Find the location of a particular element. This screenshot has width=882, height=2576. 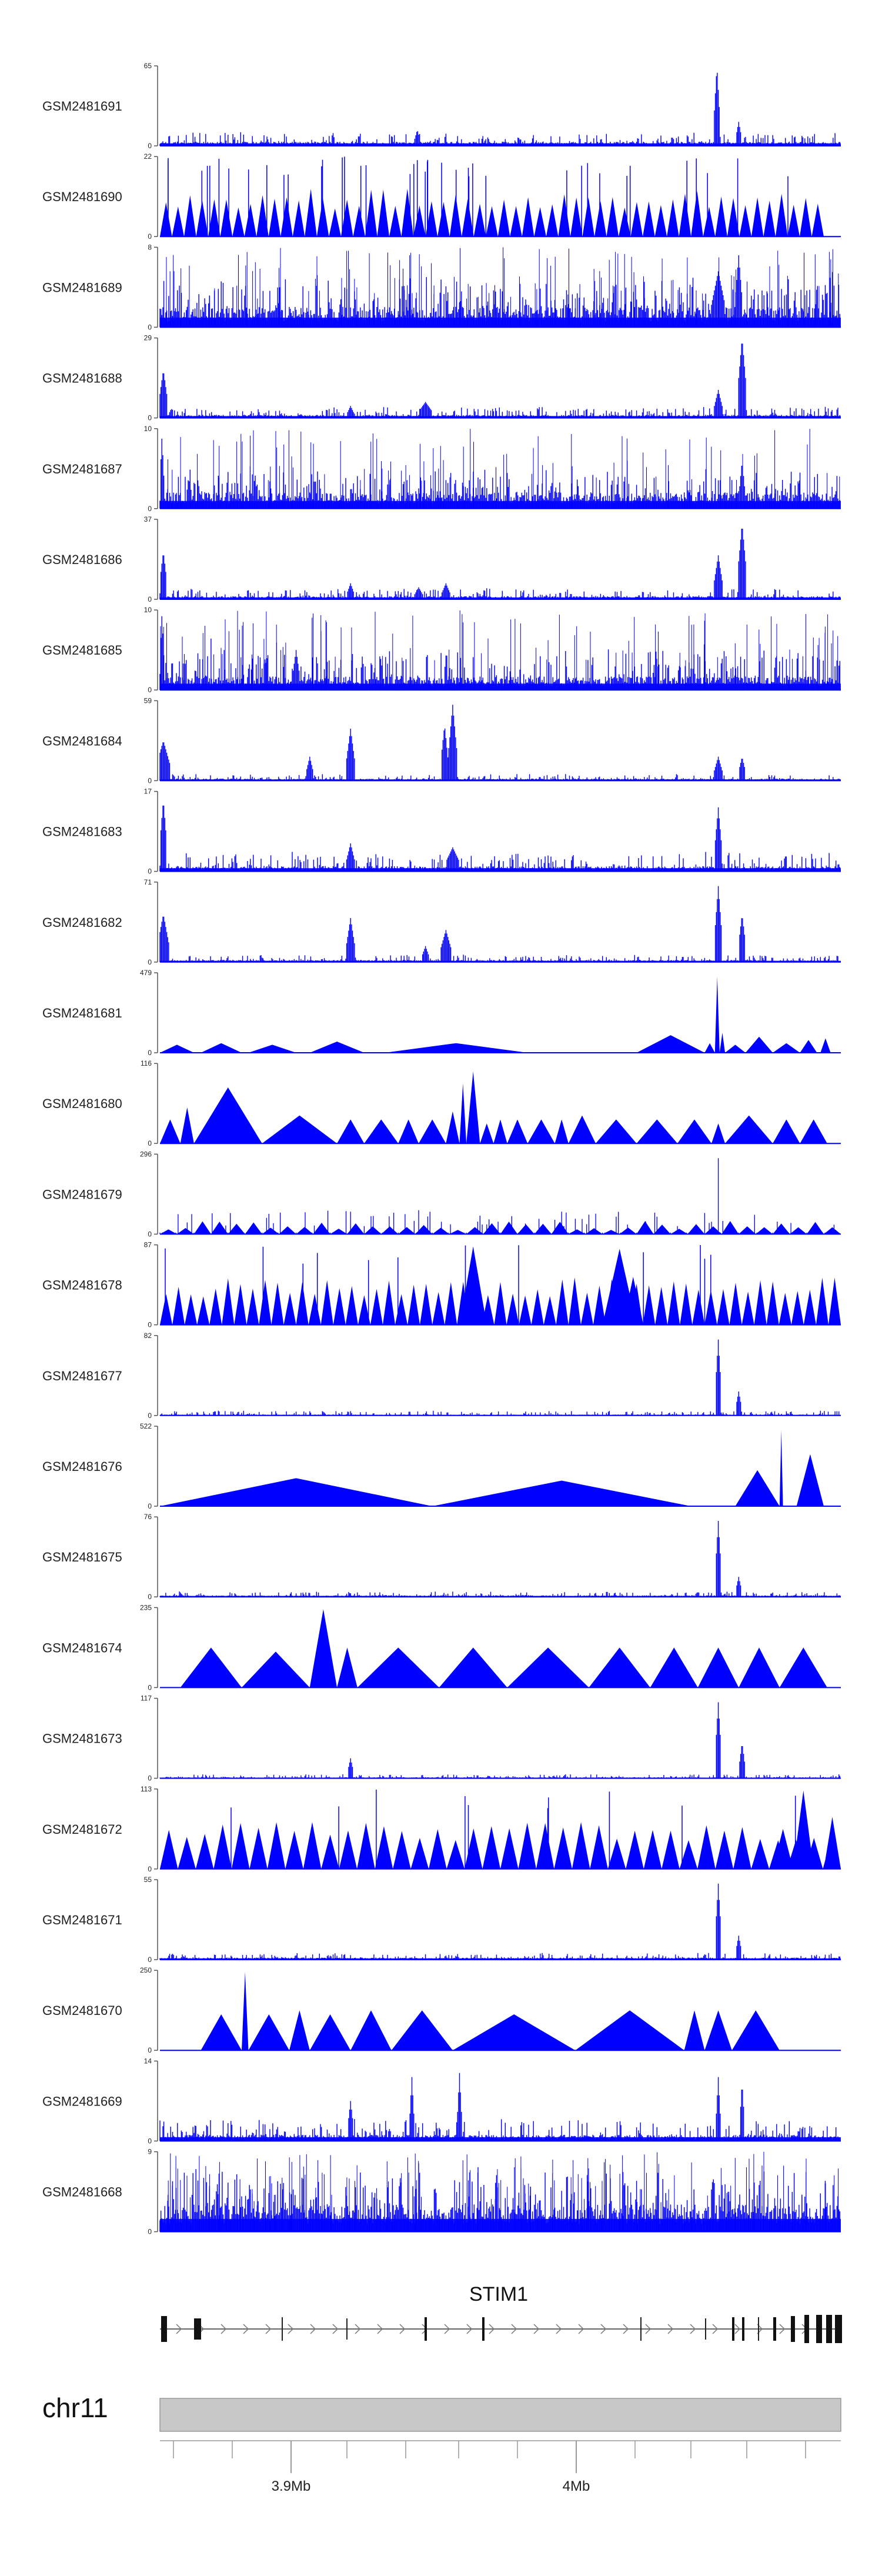

y-tick-max-label: 522 is located at coordinates (146, 1426).